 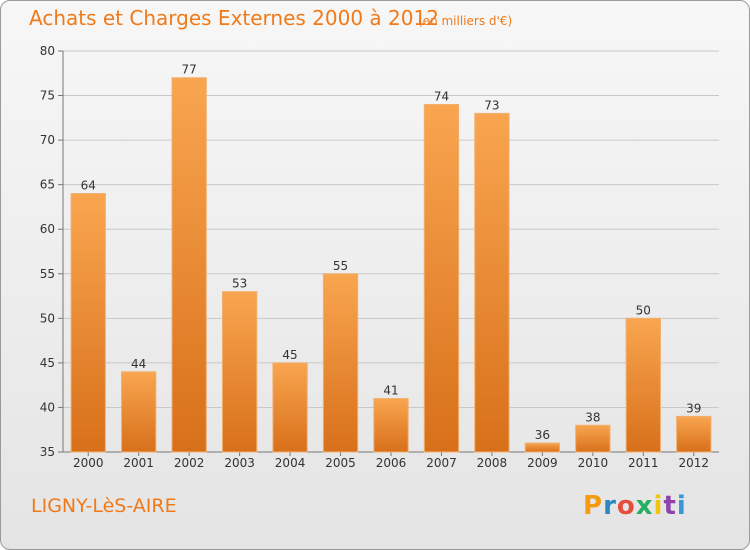 I want to click on y-tick-labels: 35 40 45 50 55 60 65 70 75 80, so click(x=47, y=251).